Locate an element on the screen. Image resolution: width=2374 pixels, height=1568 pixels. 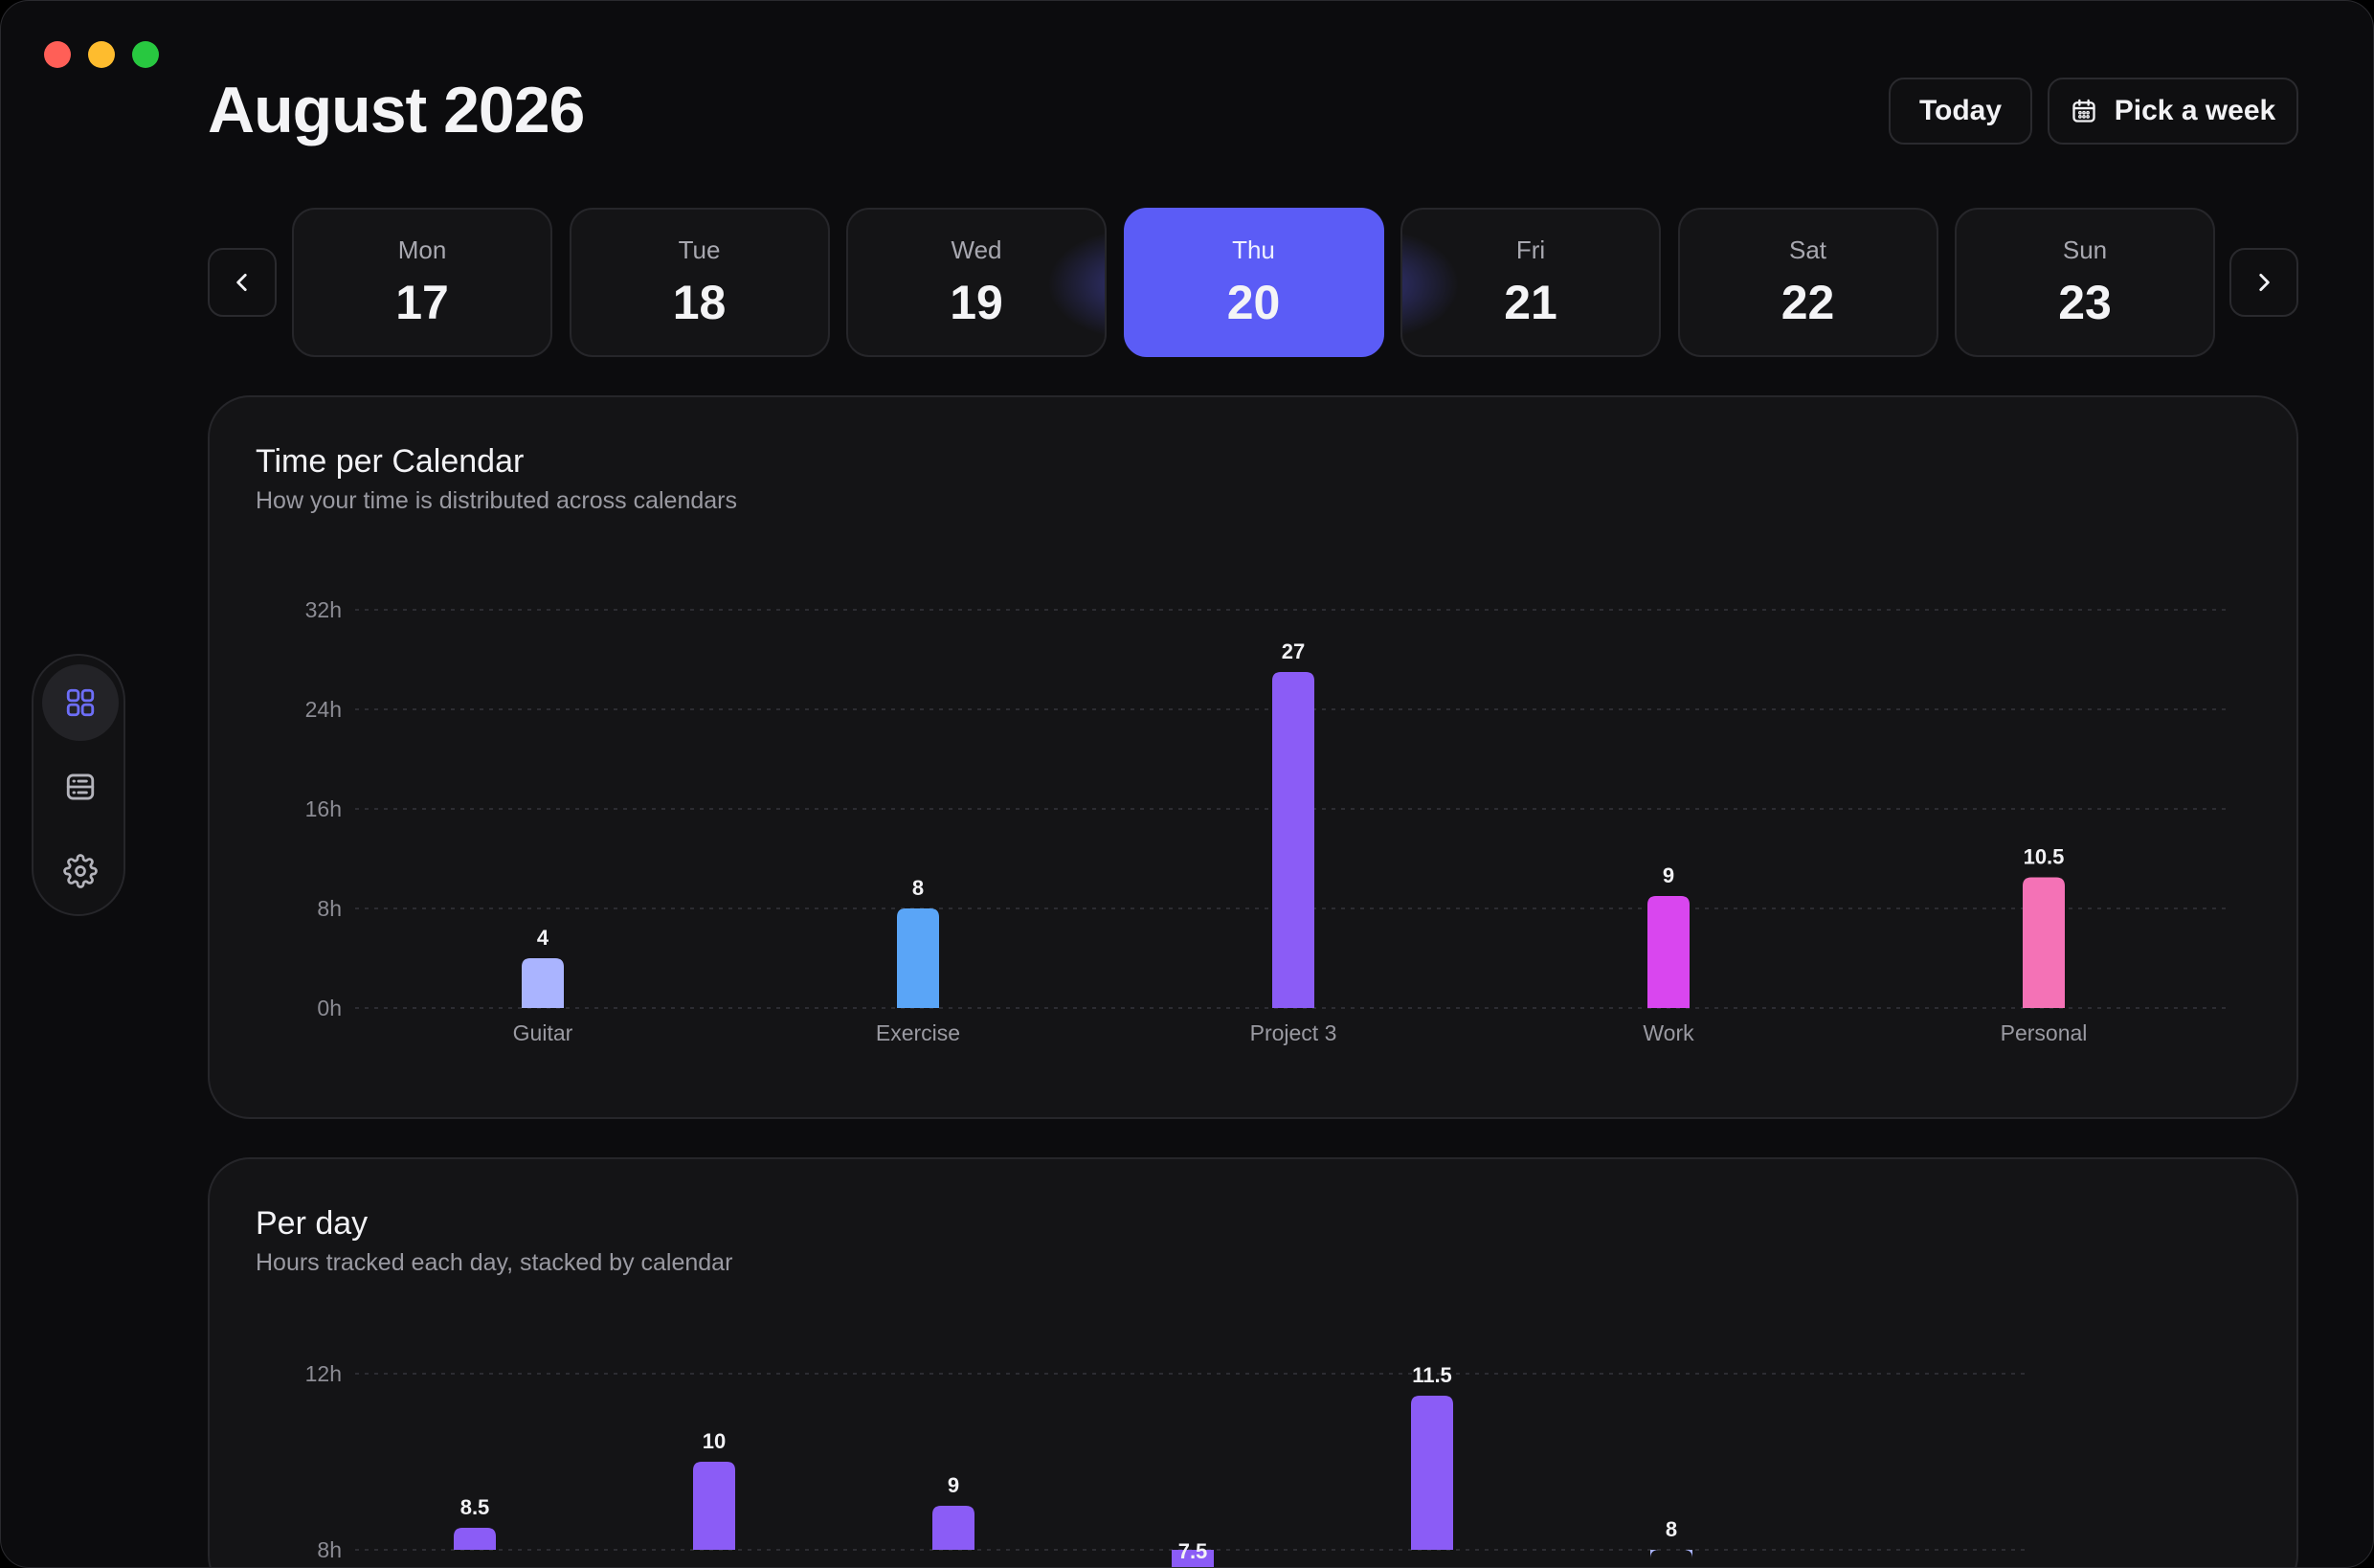
bar-thu is located at coordinates (1193, 1559).